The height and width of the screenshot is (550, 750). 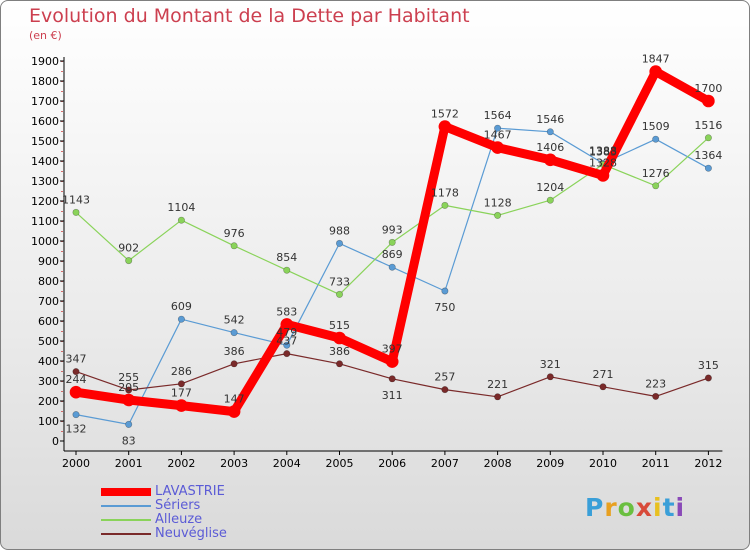 What do you see at coordinates (392, 349) in the screenshot?
I see `data-label: 397` at bounding box center [392, 349].